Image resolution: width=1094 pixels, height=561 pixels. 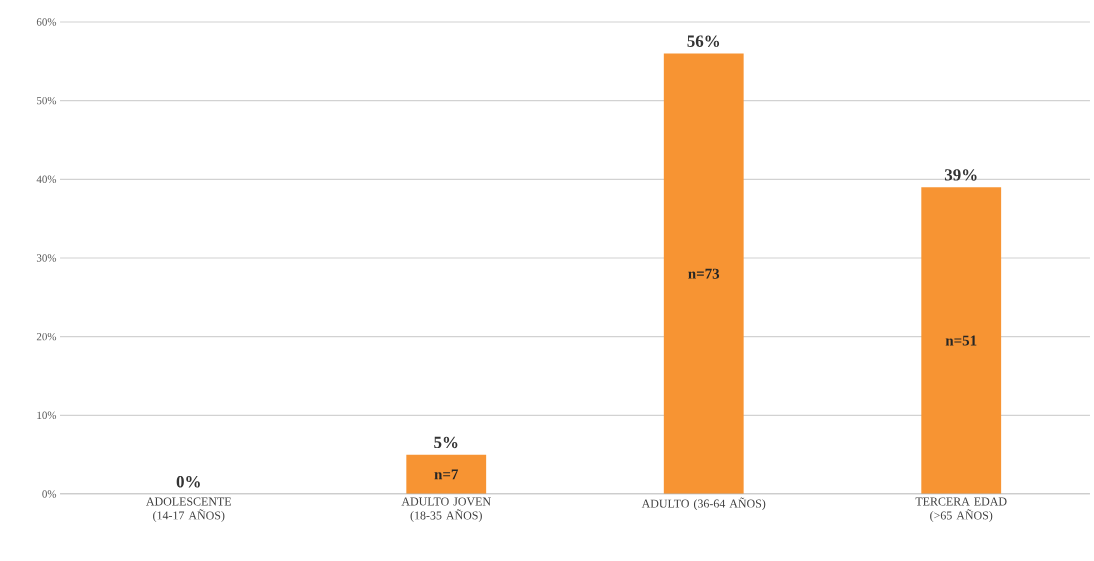 I want to click on annotation: n=73, so click(x=704, y=273).